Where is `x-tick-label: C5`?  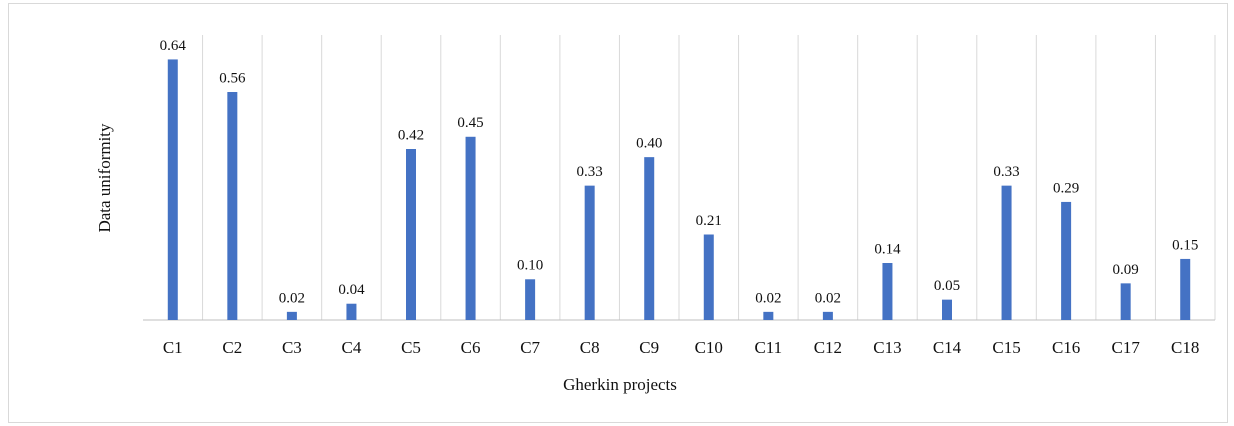 x-tick-label: C5 is located at coordinates (411, 347).